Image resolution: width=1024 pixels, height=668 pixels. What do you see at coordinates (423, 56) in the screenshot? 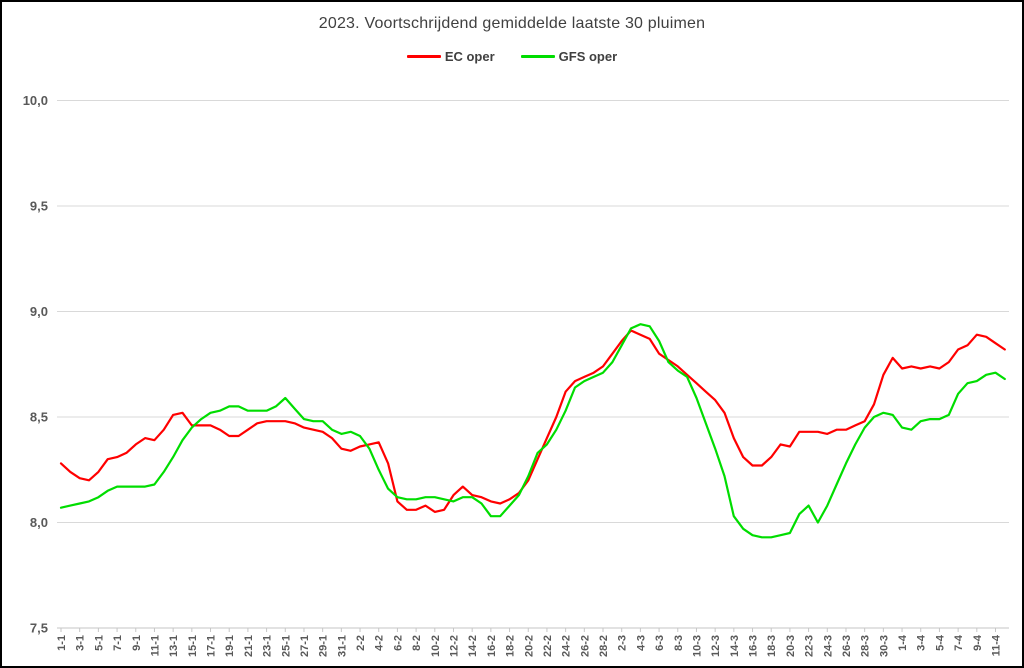
I see `ec-oper-line-swatch` at bounding box center [423, 56].